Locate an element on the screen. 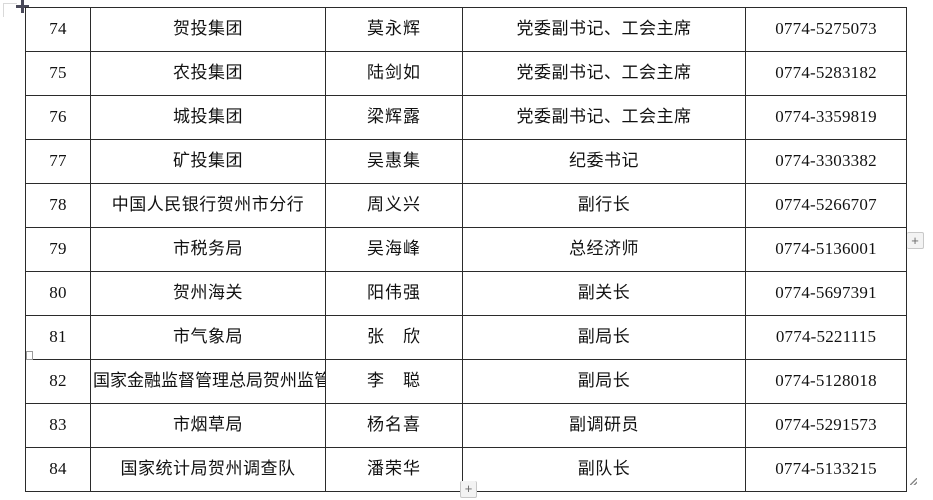  cell-position-title: 副队长 is located at coordinates (604, 469).